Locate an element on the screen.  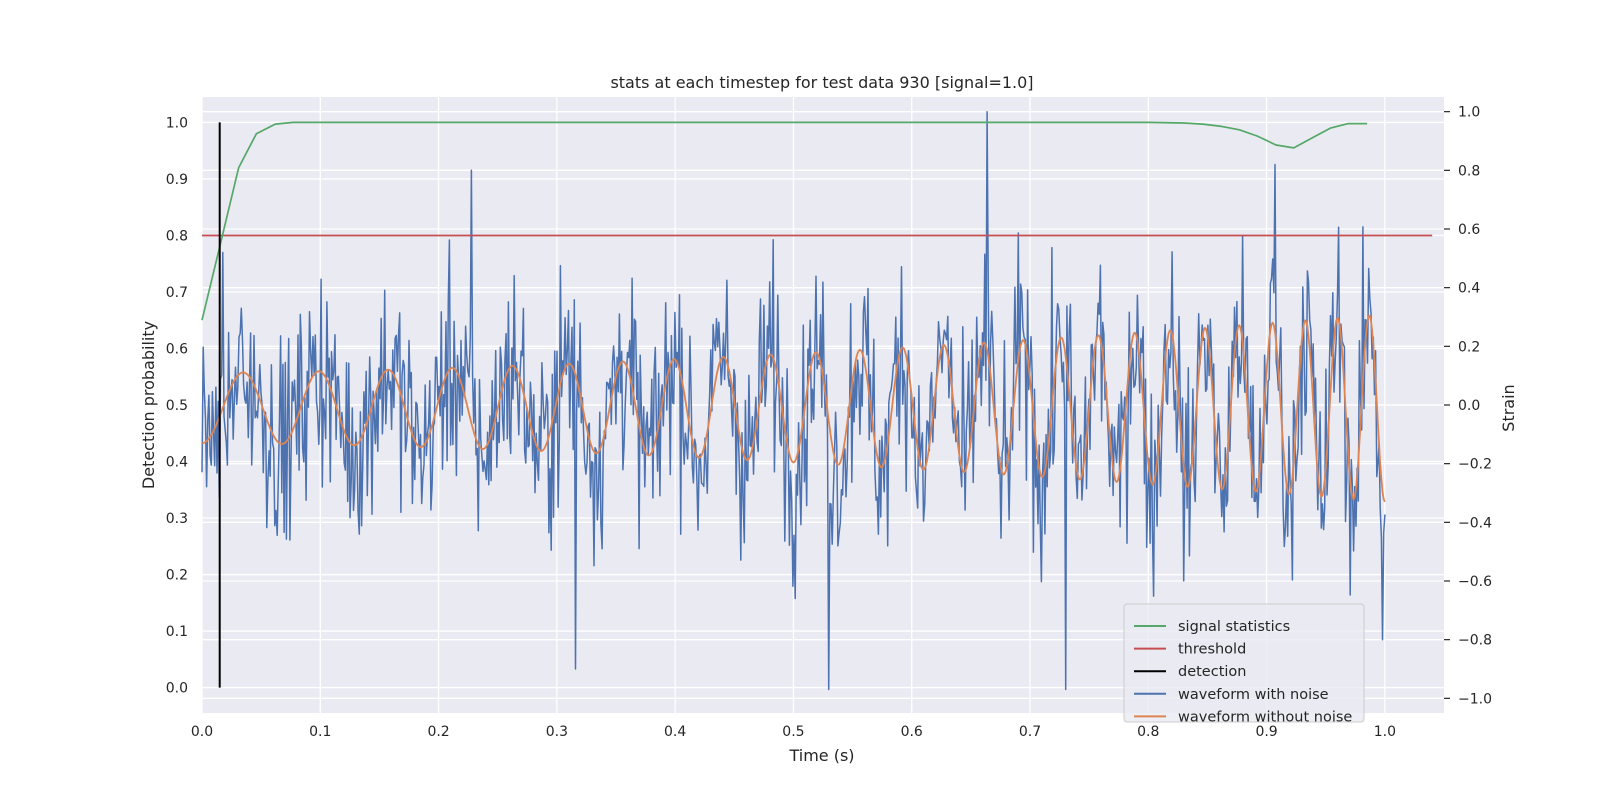
y-tick-label: 1.0 is located at coordinates (177, 123).